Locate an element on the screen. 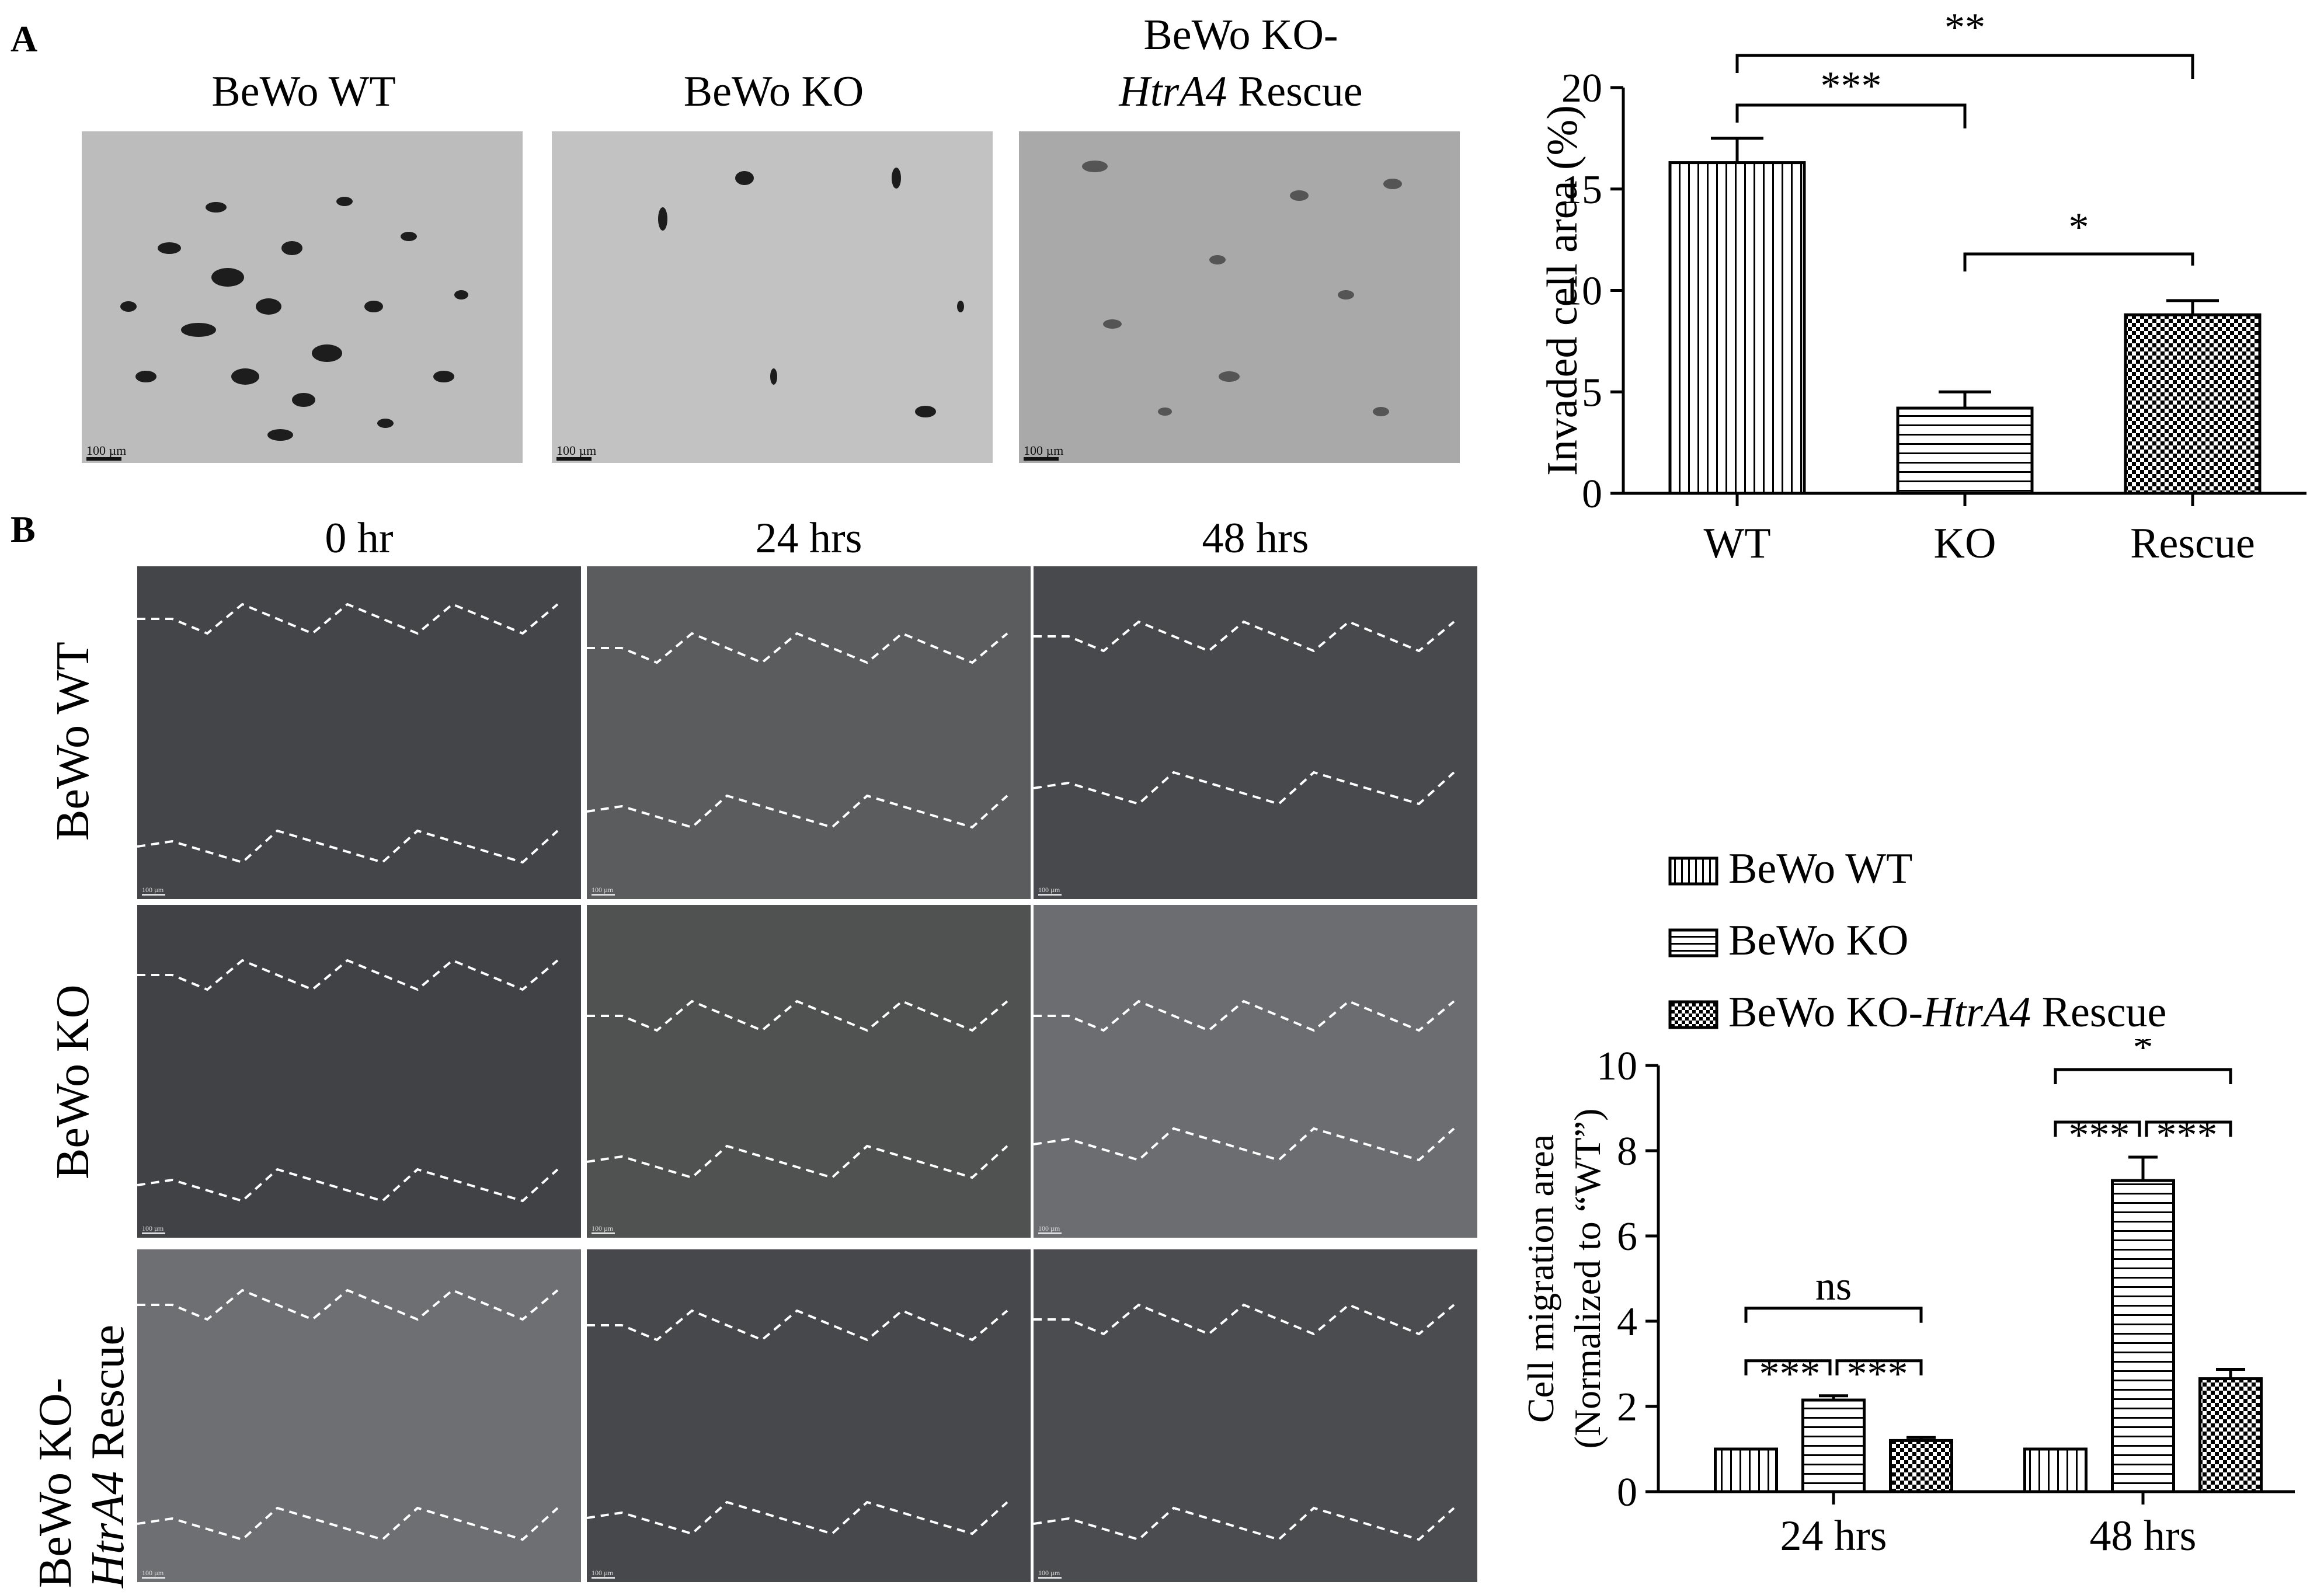 The width and height of the screenshot is (2324, 1595). significance-label: ** is located at coordinates (1965, 27).